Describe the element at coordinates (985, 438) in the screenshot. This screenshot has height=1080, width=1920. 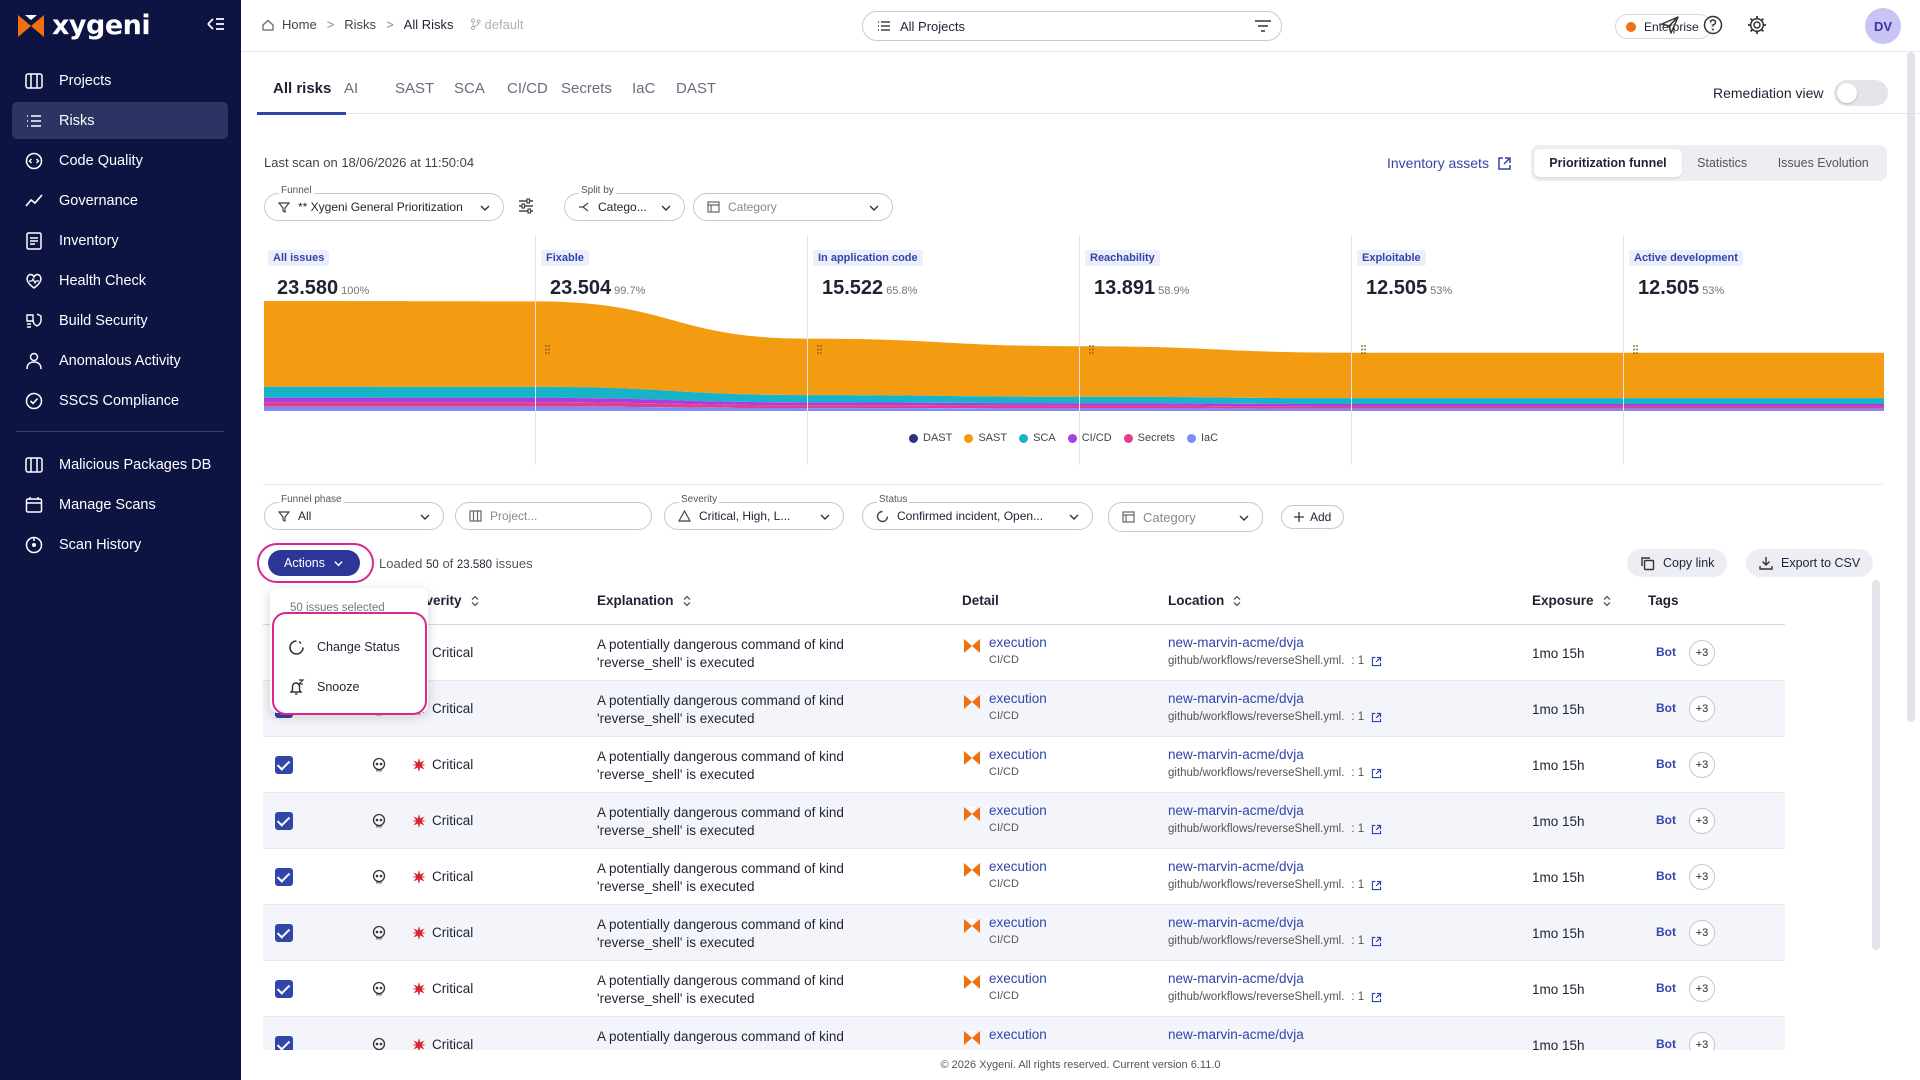
I see `legend-item-sast: SAST` at that location.